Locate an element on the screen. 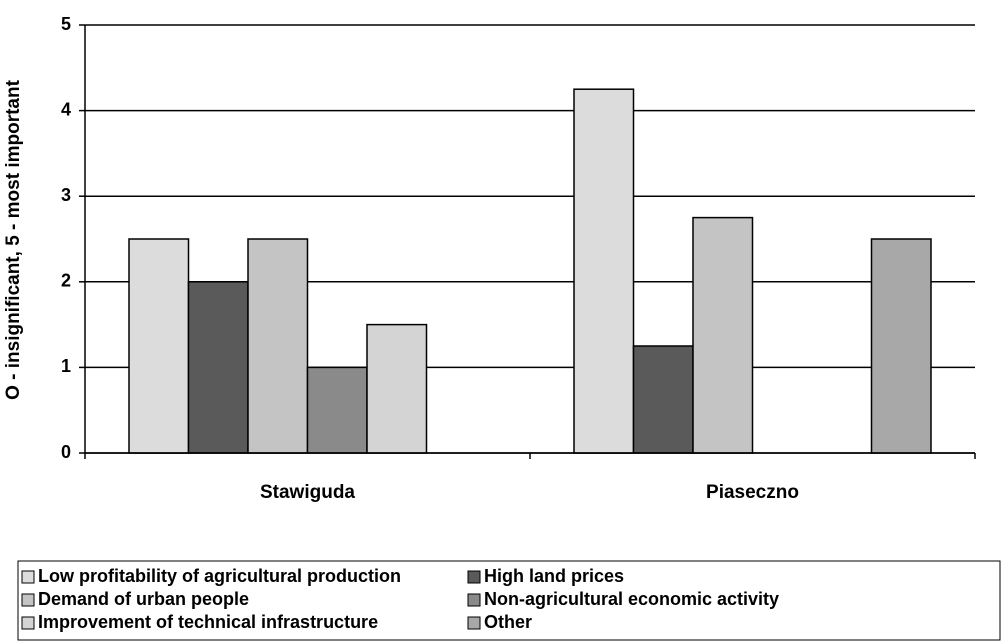 The image size is (1005, 641). legend-label: Improvement of technical infrastructure is located at coordinates (208, 622).